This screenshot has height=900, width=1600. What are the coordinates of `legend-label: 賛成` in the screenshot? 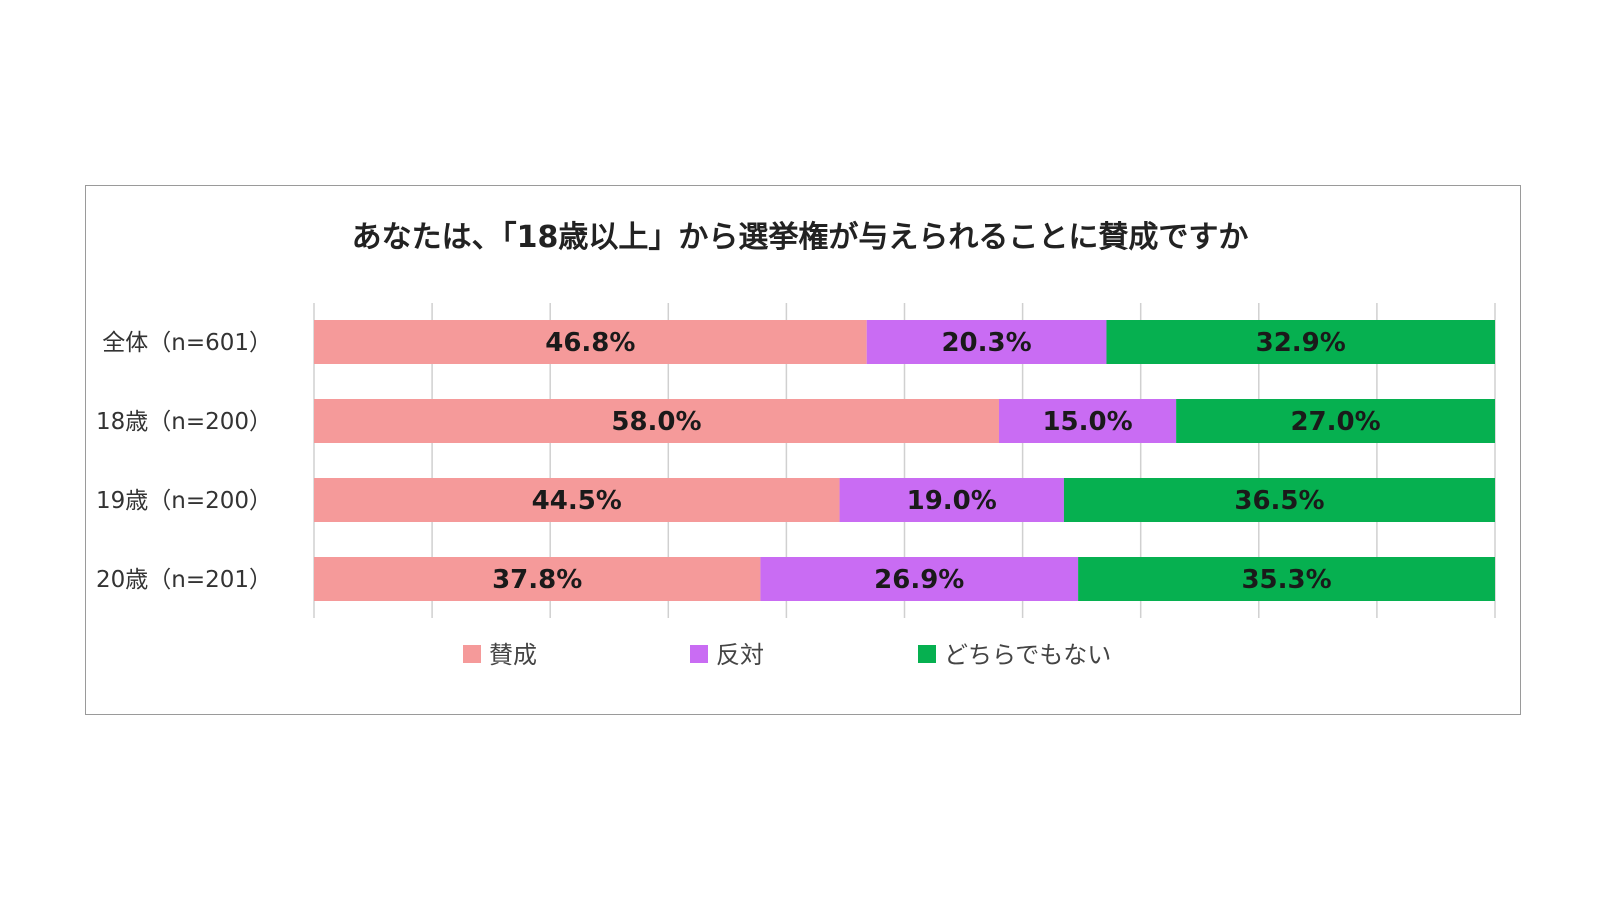 It's located at (513, 655).